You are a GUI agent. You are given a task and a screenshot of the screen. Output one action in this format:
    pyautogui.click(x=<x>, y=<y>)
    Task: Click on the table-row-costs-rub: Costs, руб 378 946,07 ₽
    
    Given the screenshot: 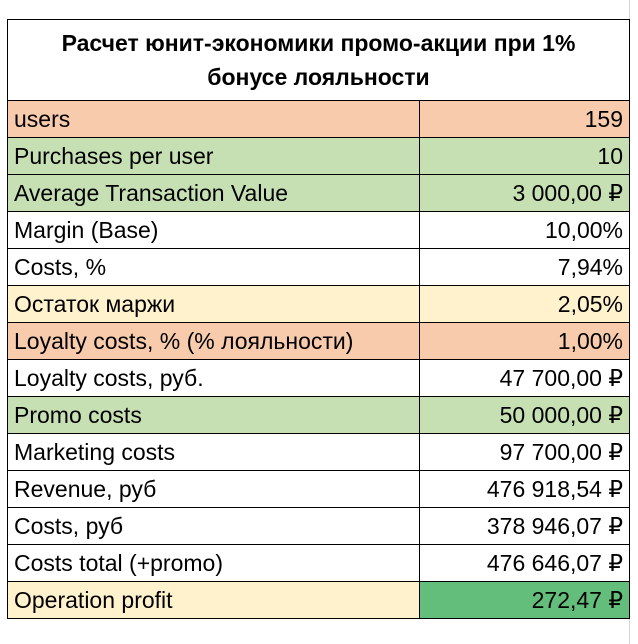 What is the action you would take?
    pyautogui.click(x=318, y=526)
    